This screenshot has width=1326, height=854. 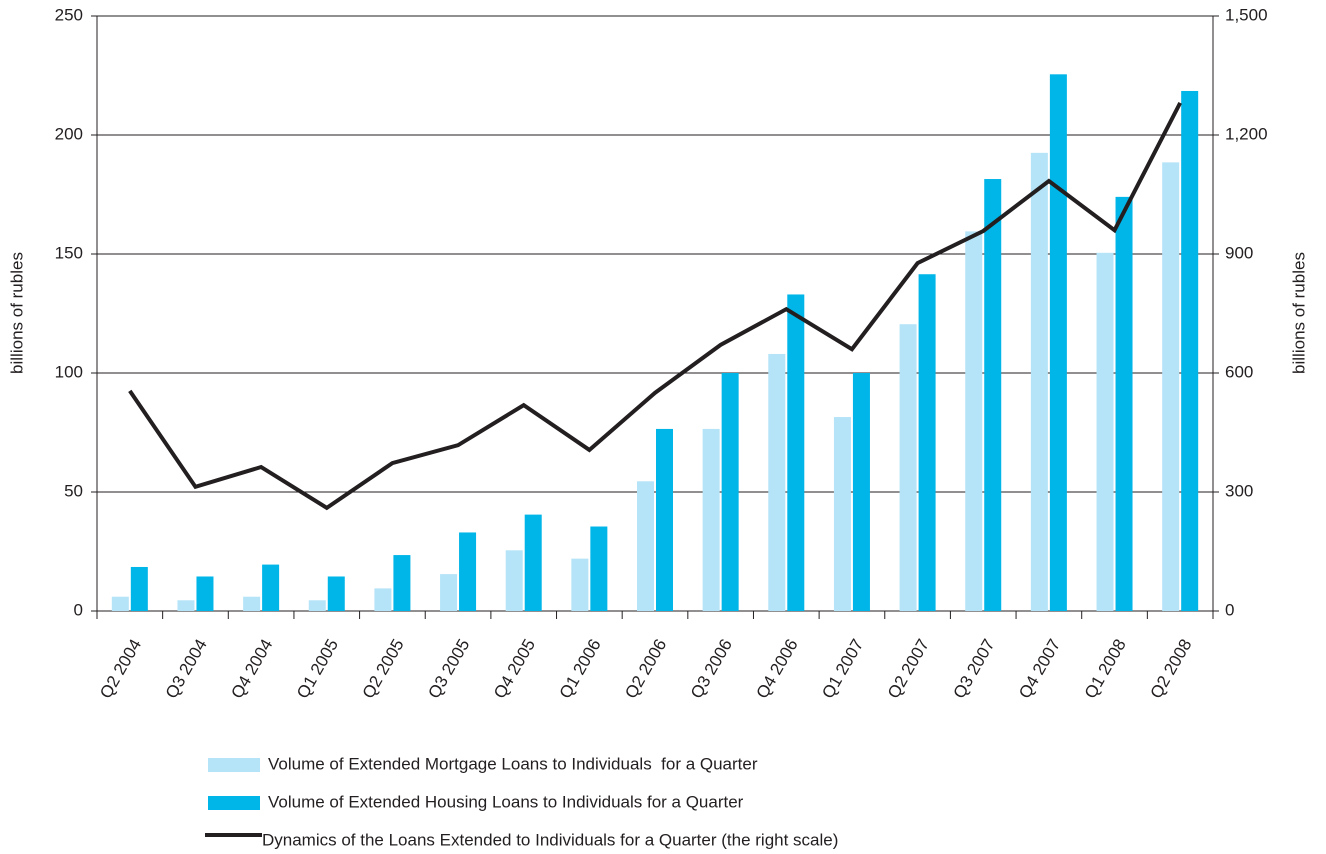 I want to click on y2-axis-label: billions of rubles, so click(x=1298, y=313).